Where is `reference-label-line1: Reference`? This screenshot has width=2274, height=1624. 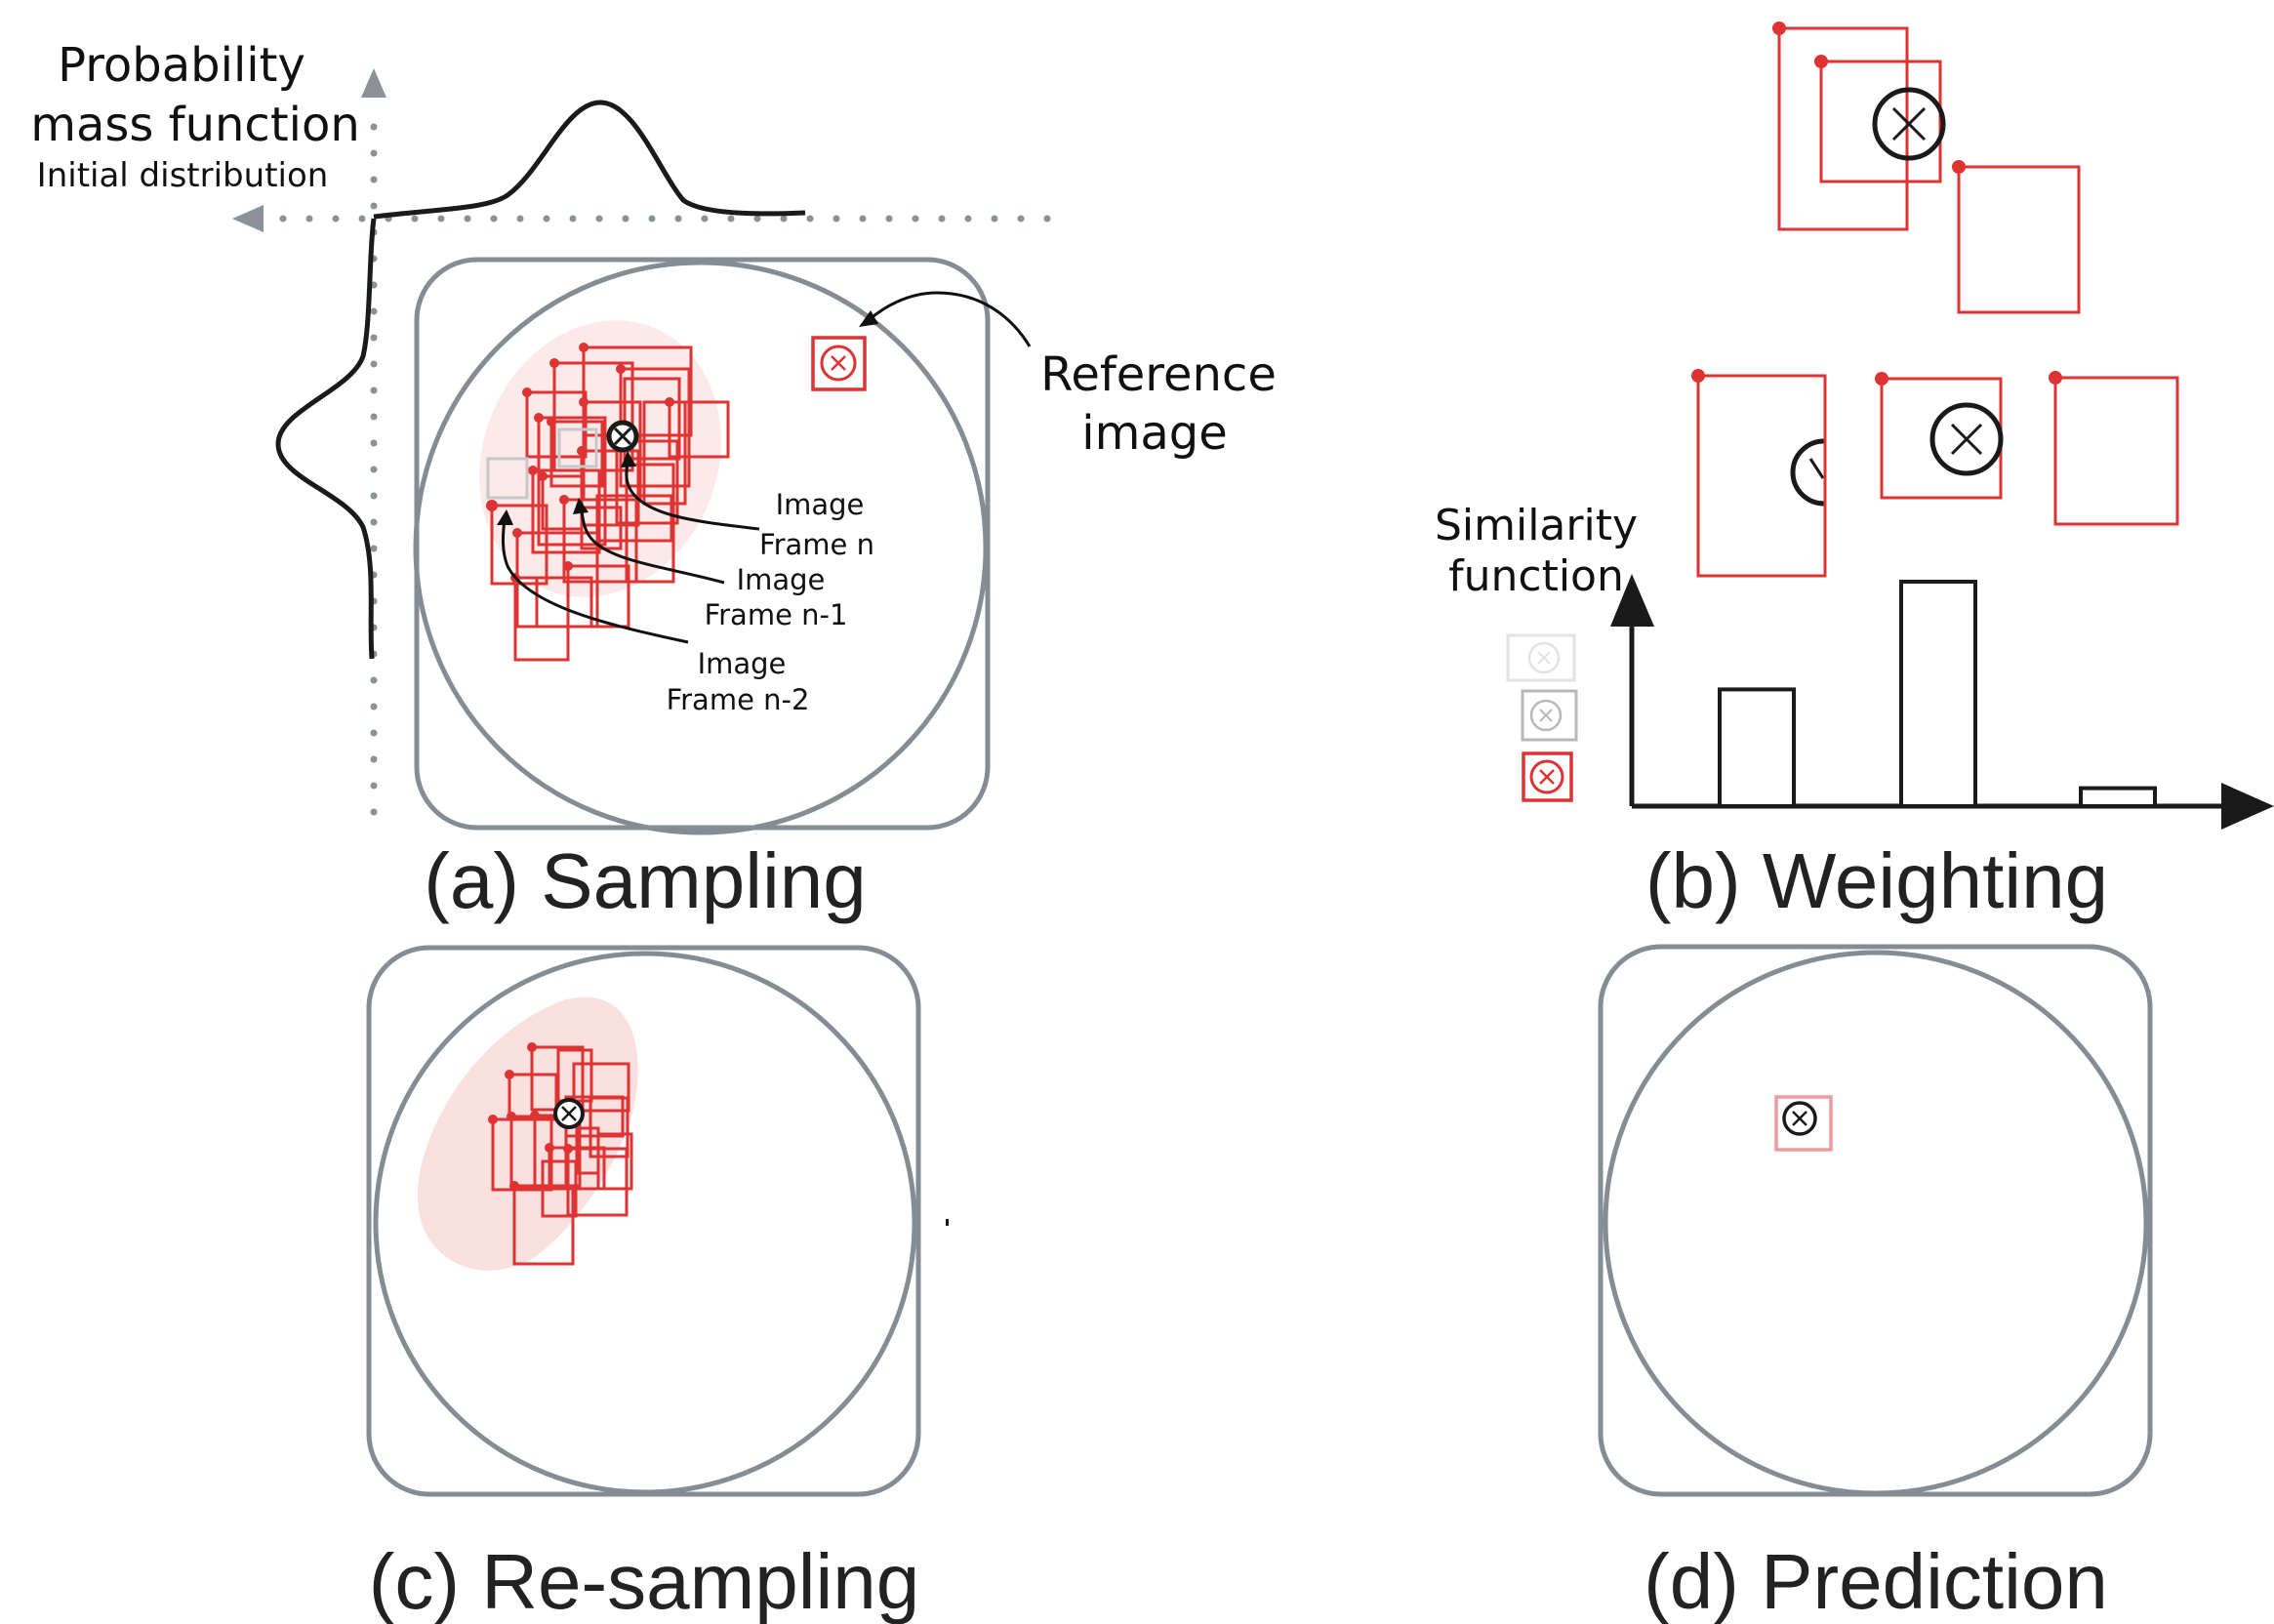
reference-label-line1: Reference is located at coordinates (1158, 375).